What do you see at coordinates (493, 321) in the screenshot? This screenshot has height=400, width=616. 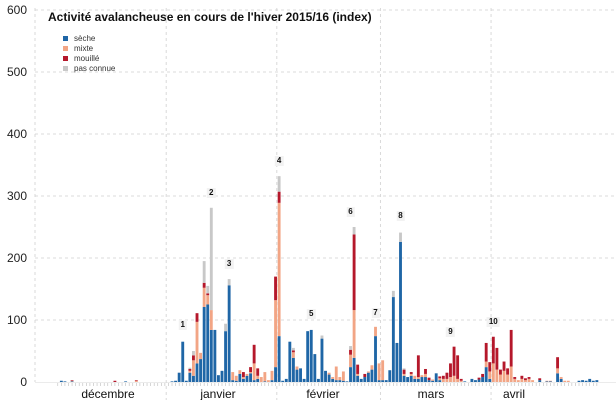 I see `event-annotation: 10` at bounding box center [493, 321].